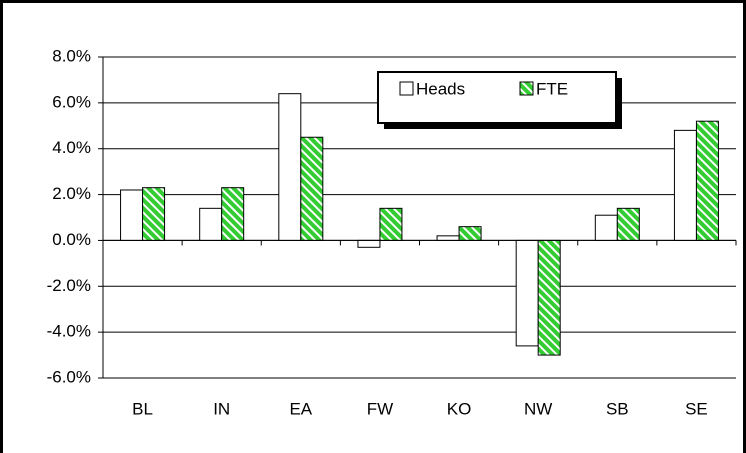 This screenshot has width=746, height=453. Describe the element at coordinates (380, 408) in the screenshot. I see `x-tick-label: FW` at that location.